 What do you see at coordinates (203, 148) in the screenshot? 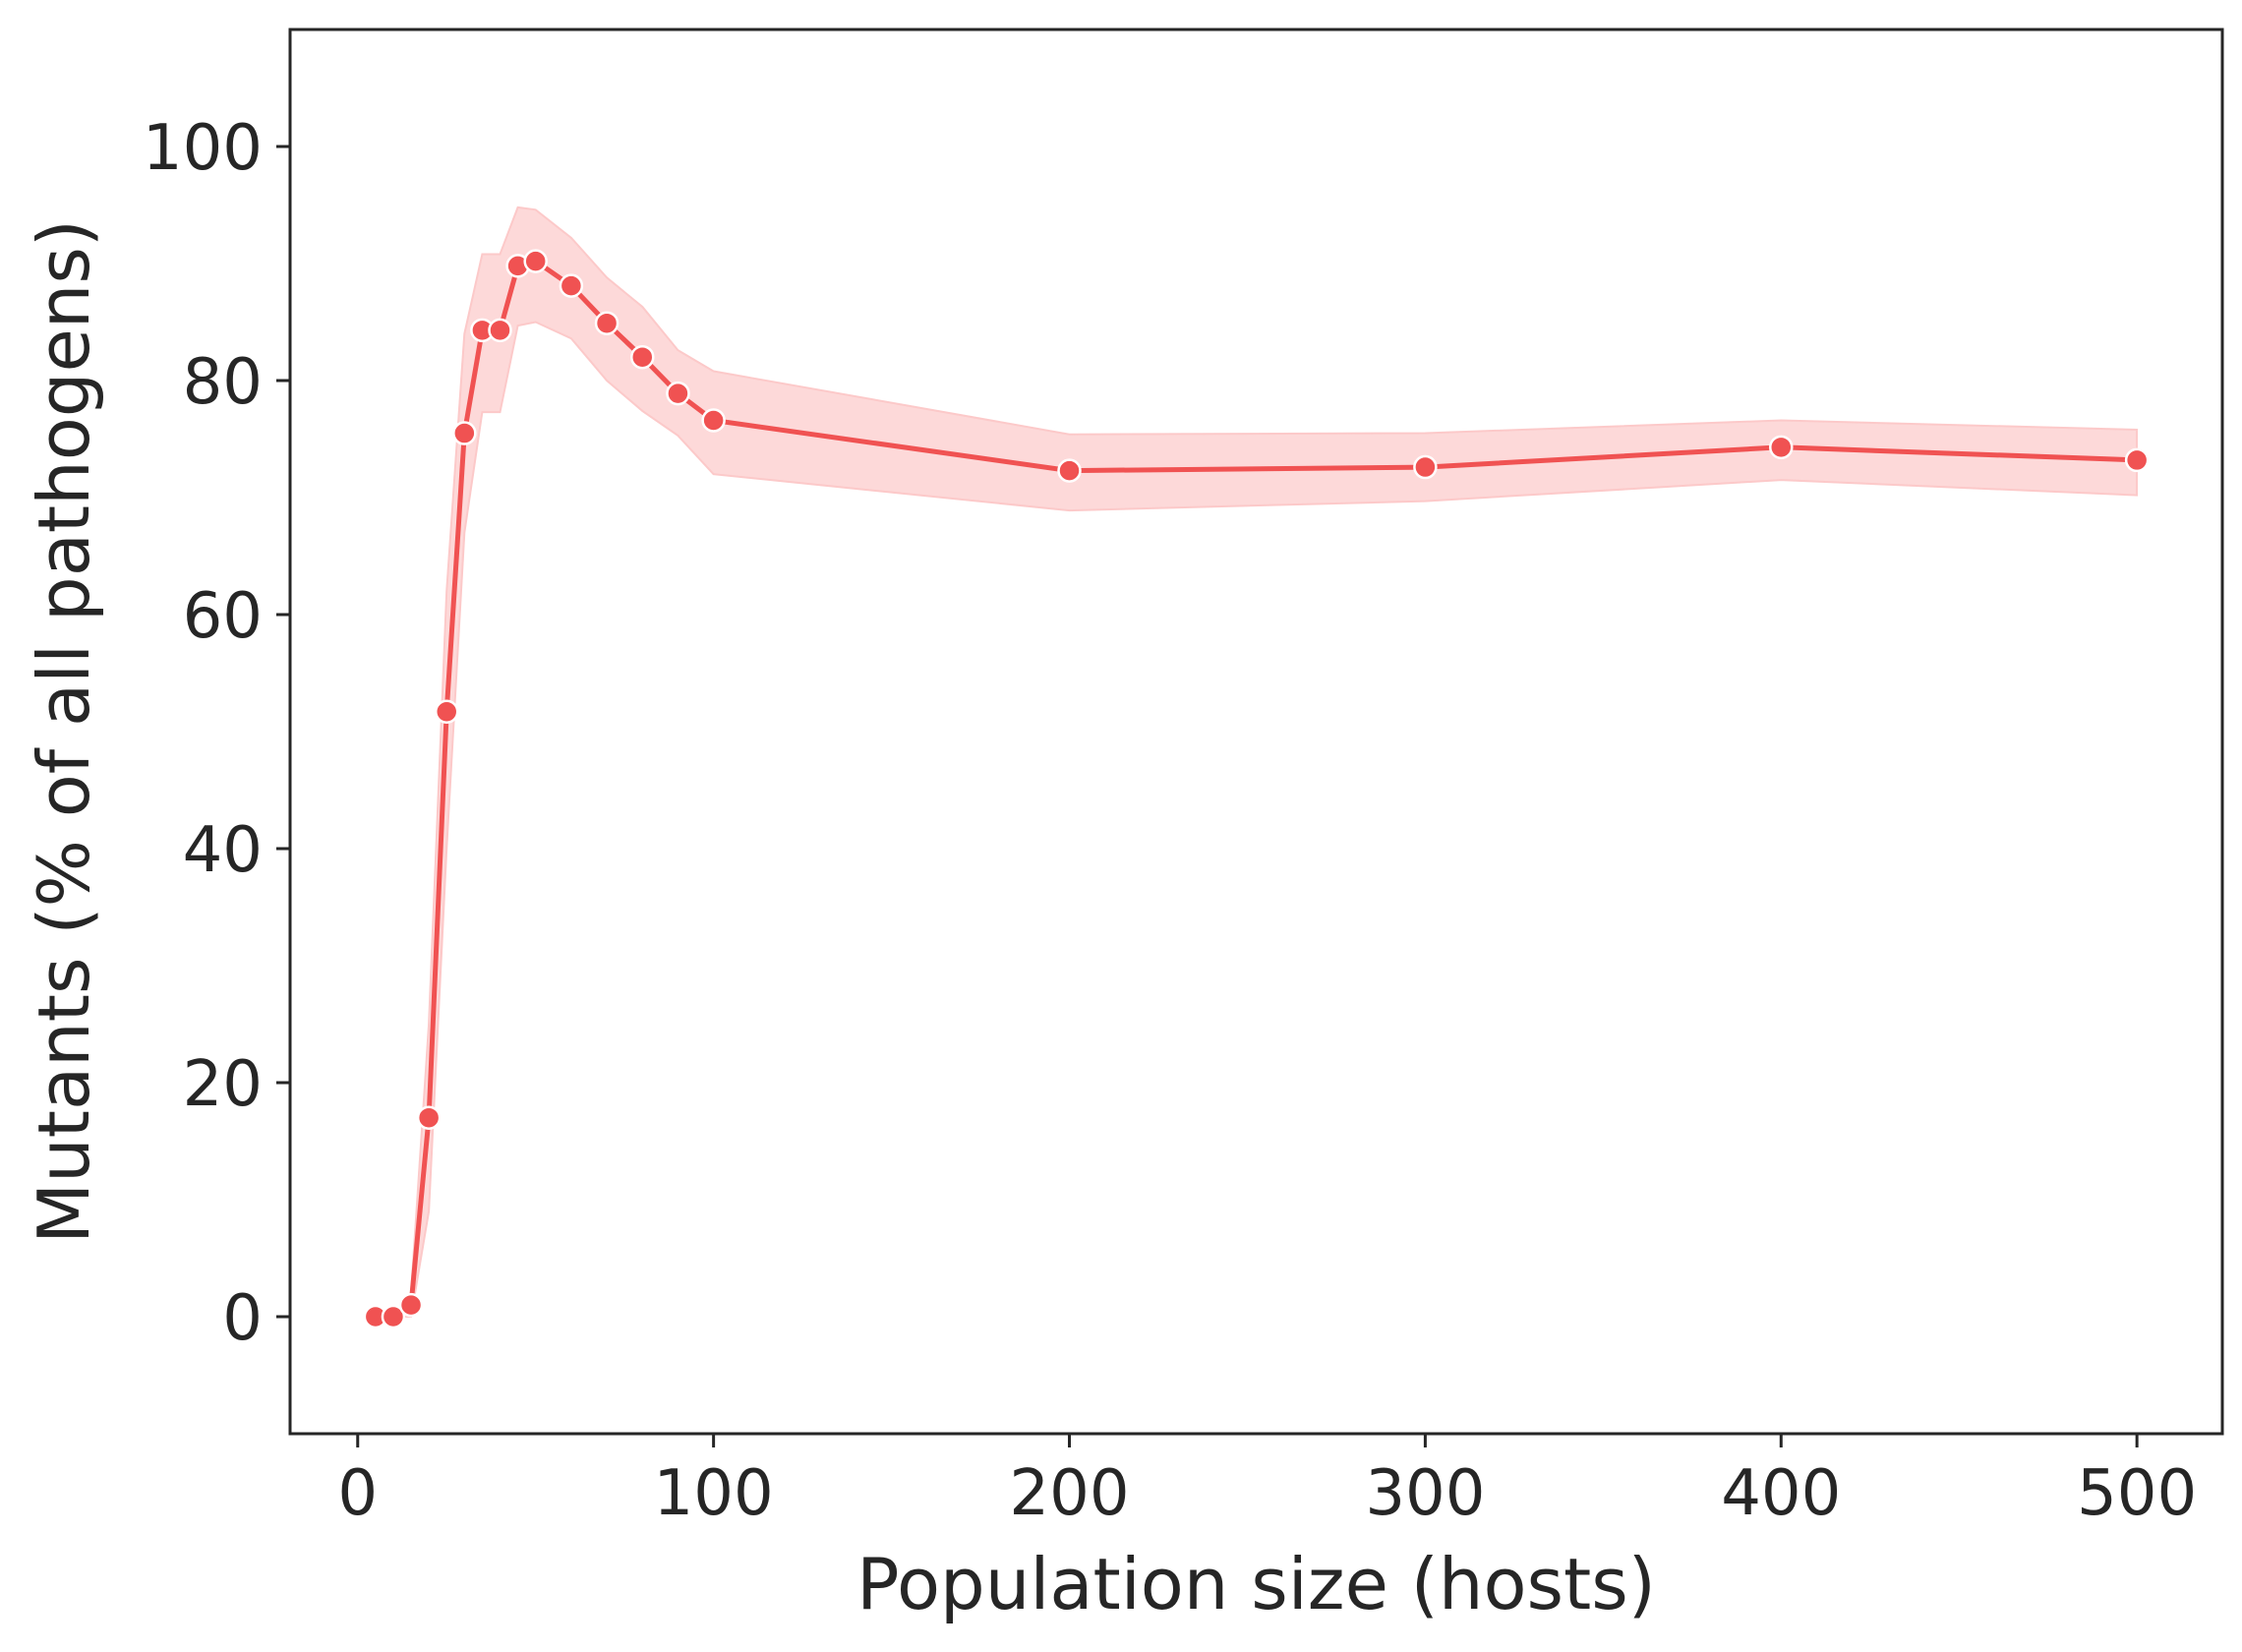
I see `y-tick-label: 100` at bounding box center [203, 148].